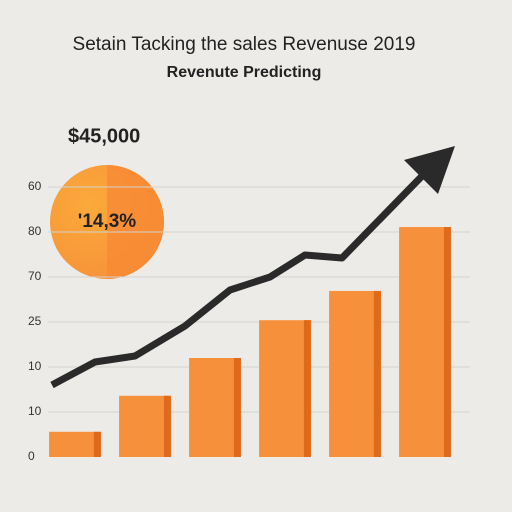  I want to click on arrow-head, so click(429, 170).